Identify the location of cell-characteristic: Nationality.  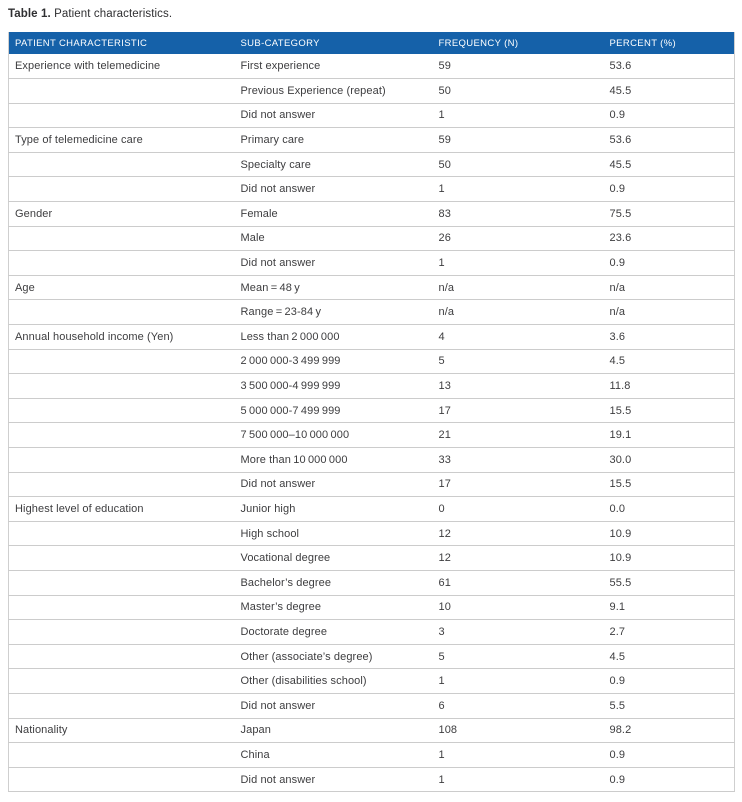
(121, 731).